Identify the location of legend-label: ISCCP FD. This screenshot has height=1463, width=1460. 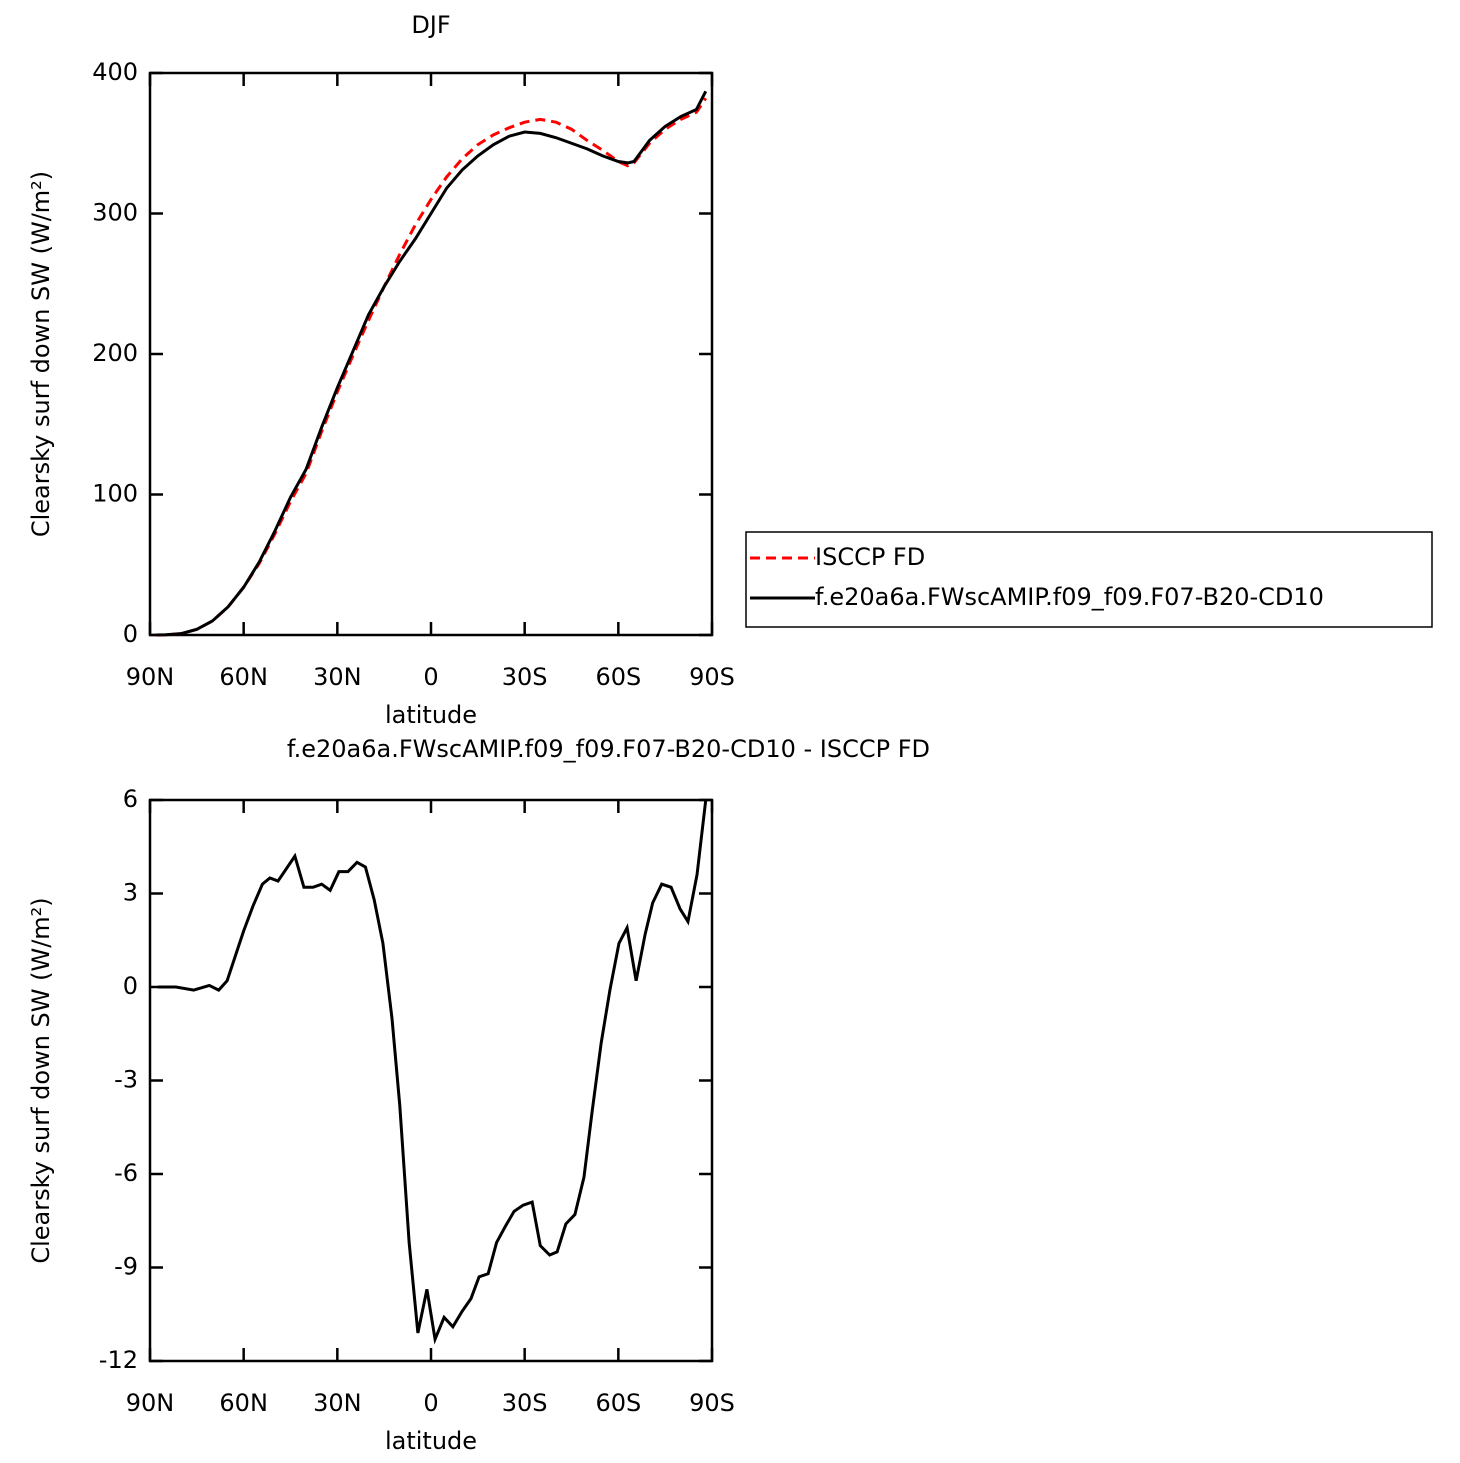
(870, 557).